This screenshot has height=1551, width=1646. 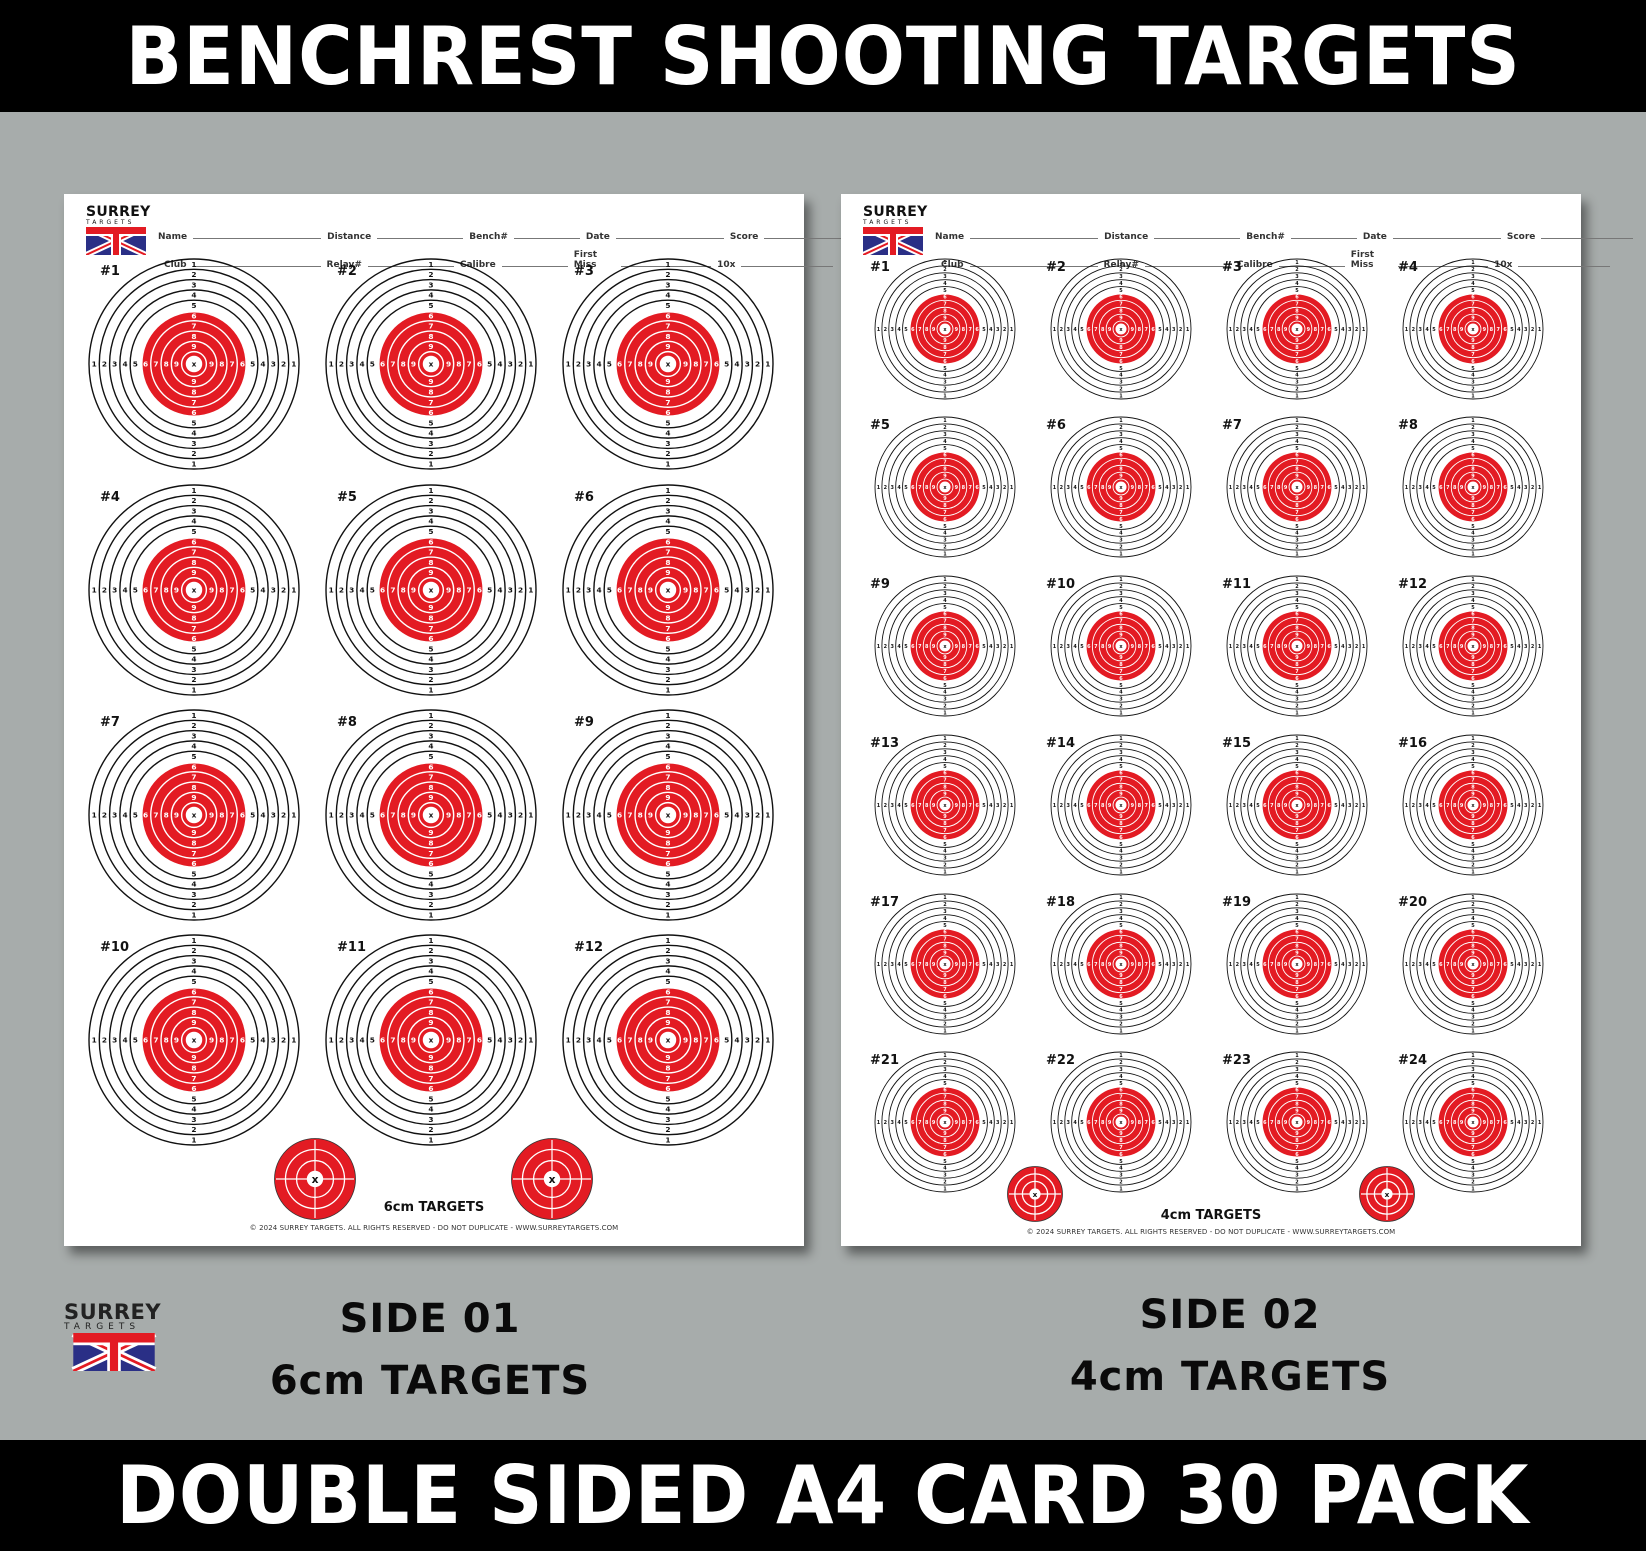 I want to click on sighter-target-1: x, so click(x=315, y=1181).